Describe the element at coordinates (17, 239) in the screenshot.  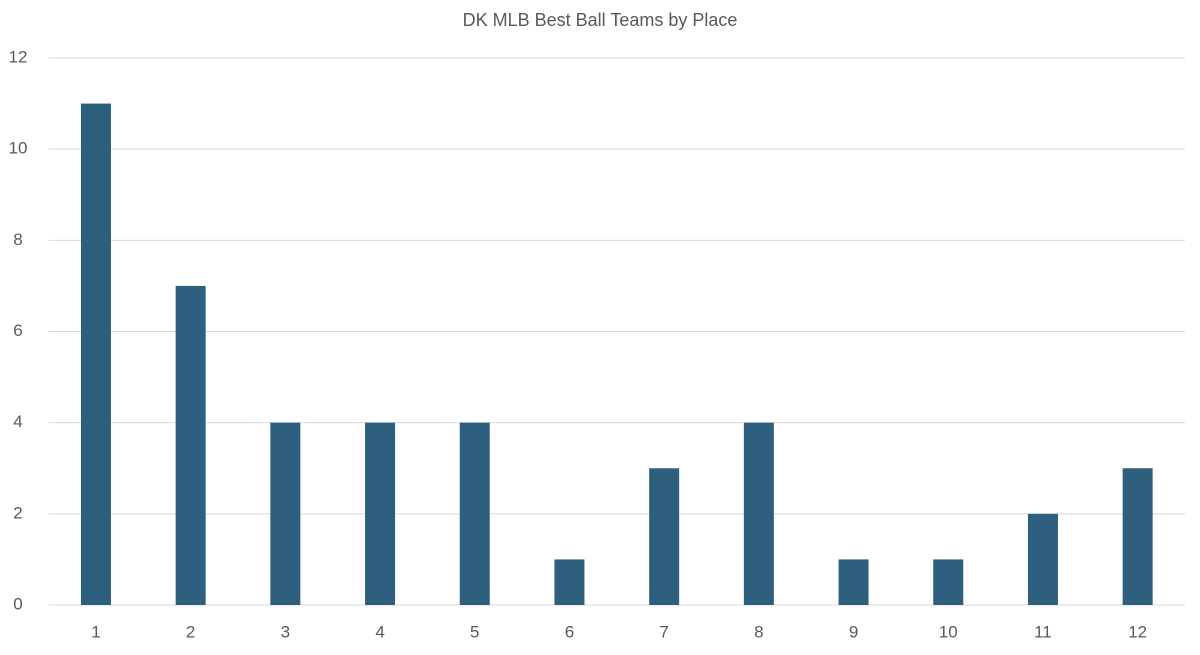
I see `y-tick-label: 8` at that location.